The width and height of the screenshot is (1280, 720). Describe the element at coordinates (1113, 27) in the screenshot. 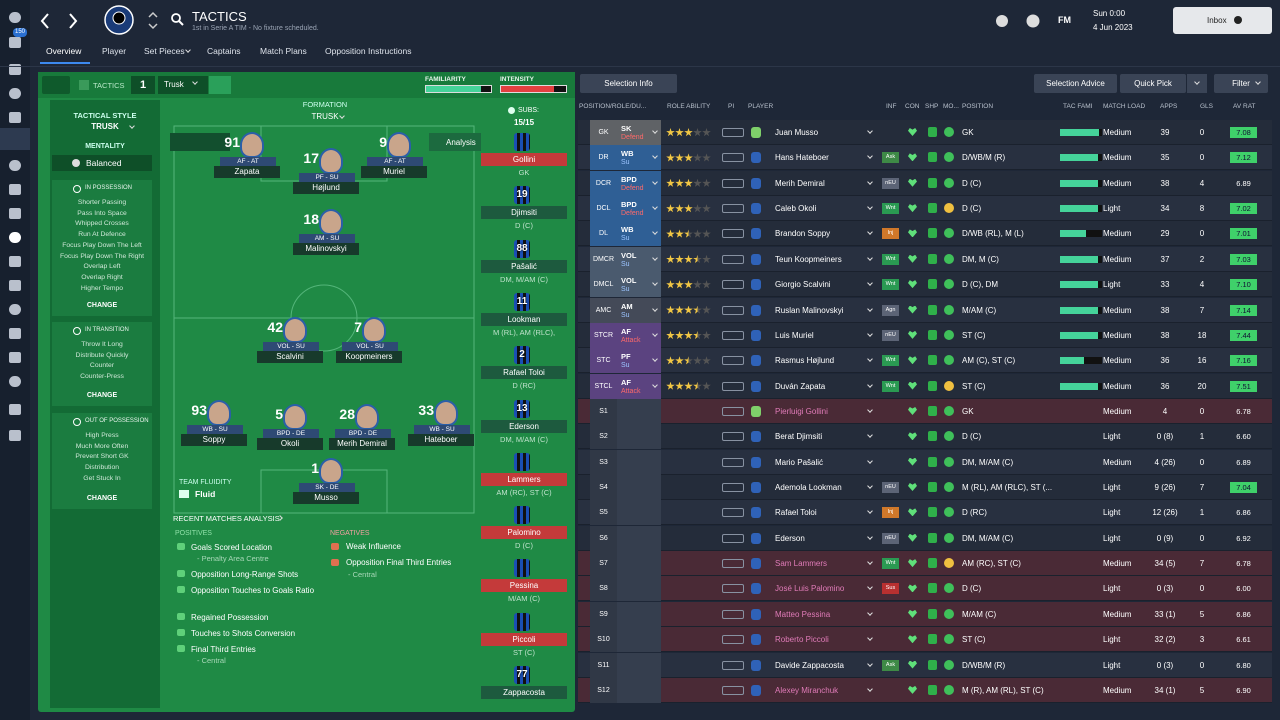

I see `date: 4 Jun 2023` at that location.